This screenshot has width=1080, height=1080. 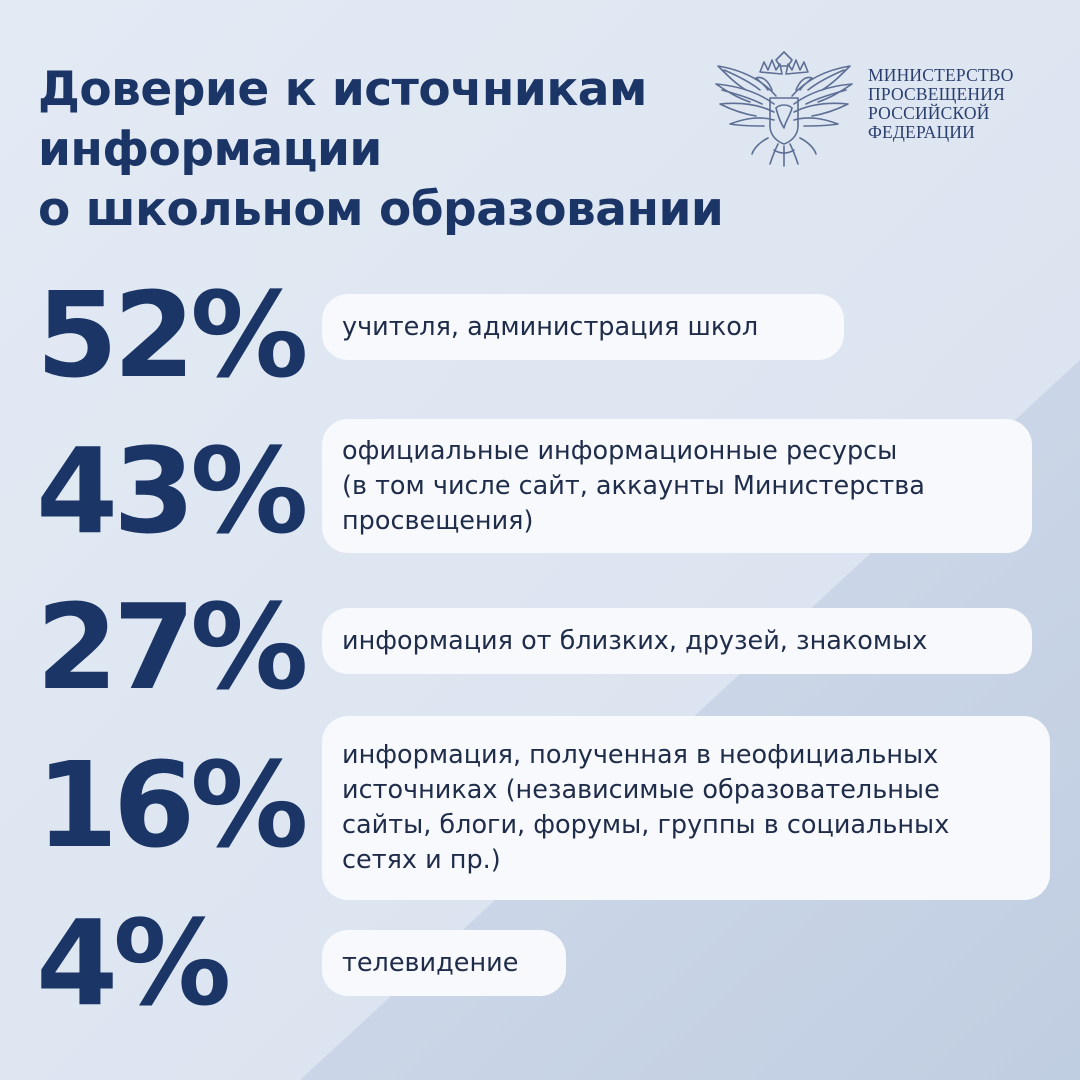 What do you see at coordinates (921, 132) in the screenshot?
I see `ministry-line-4: ФЕДЕРАЦИИ` at bounding box center [921, 132].